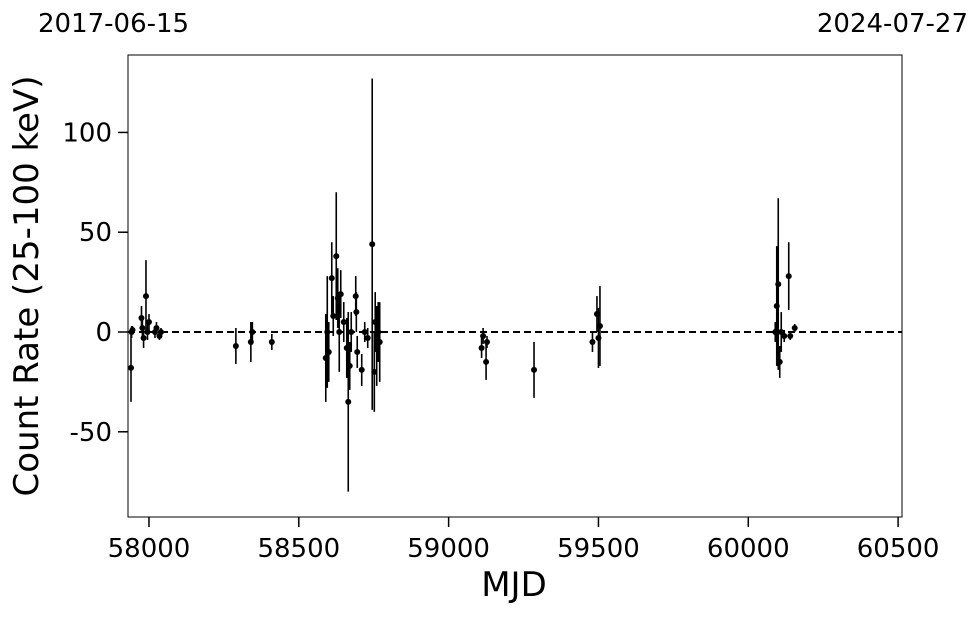 This screenshot has width=980, height=617. Describe the element at coordinates (514, 585) in the screenshot. I see `x-axis-label: MJD` at that location.